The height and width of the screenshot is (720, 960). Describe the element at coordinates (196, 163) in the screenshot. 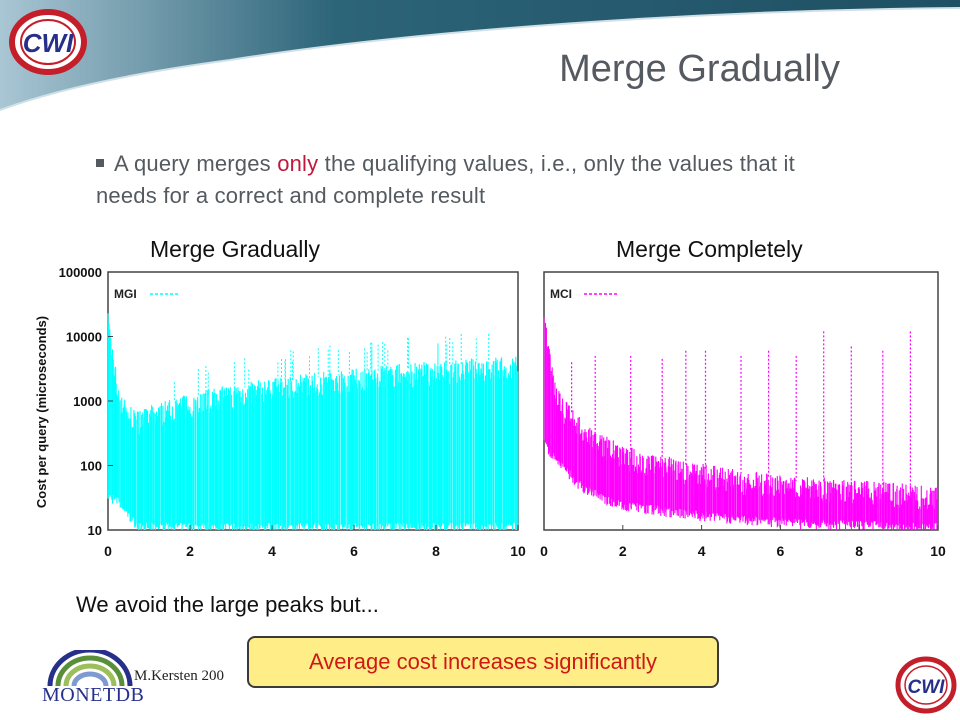

I see `bullet-text-before: A query merges` at that location.